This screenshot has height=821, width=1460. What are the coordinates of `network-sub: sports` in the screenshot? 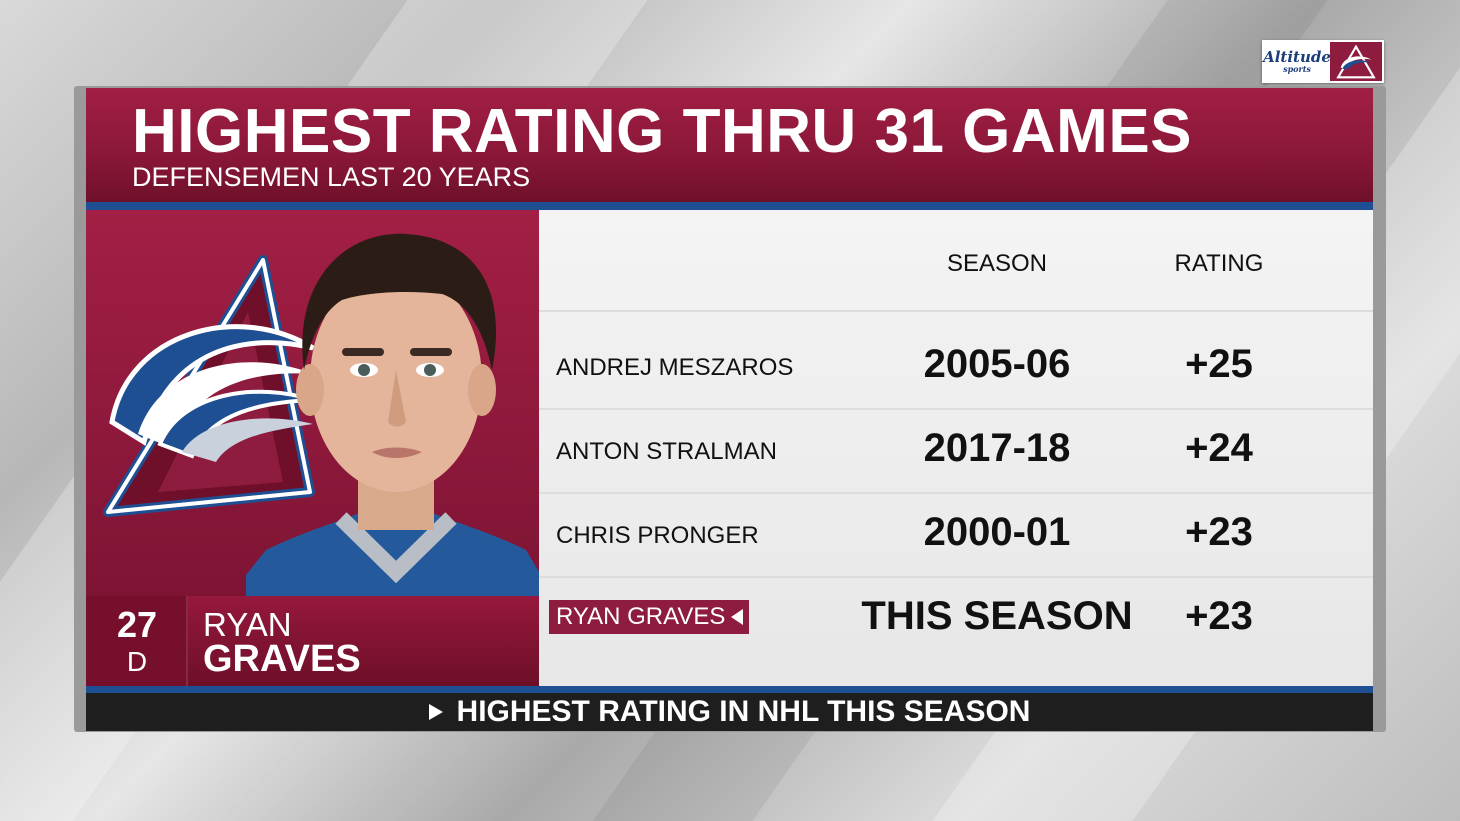 It's located at (1297, 69).